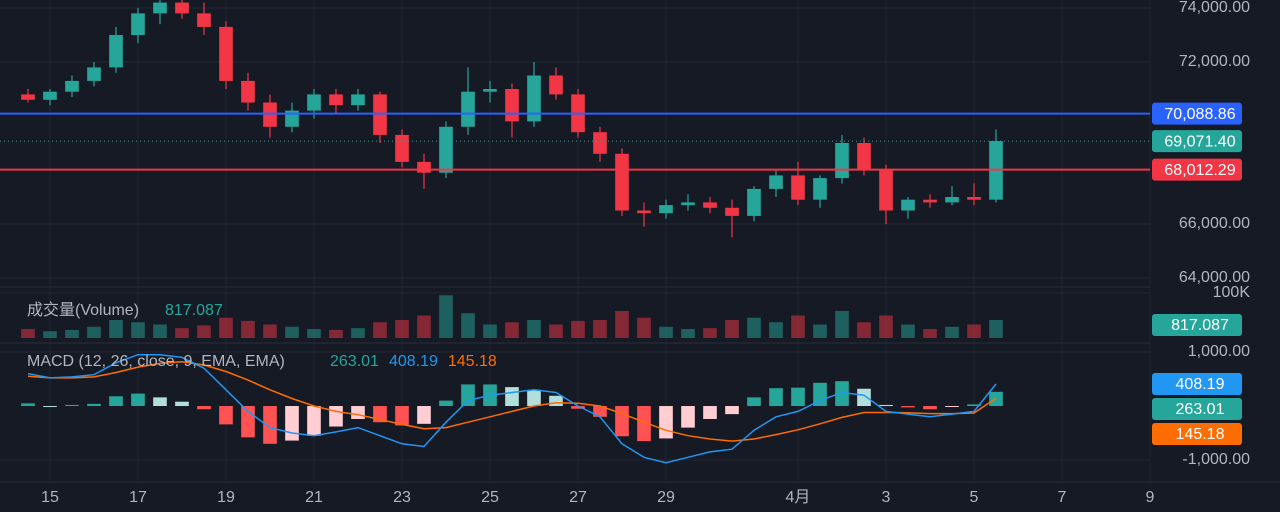 Image resolution: width=1280 pixels, height=512 pixels. Describe the element at coordinates (578, 497) in the screenshot. I see `x-tick-label: 27` at that location.